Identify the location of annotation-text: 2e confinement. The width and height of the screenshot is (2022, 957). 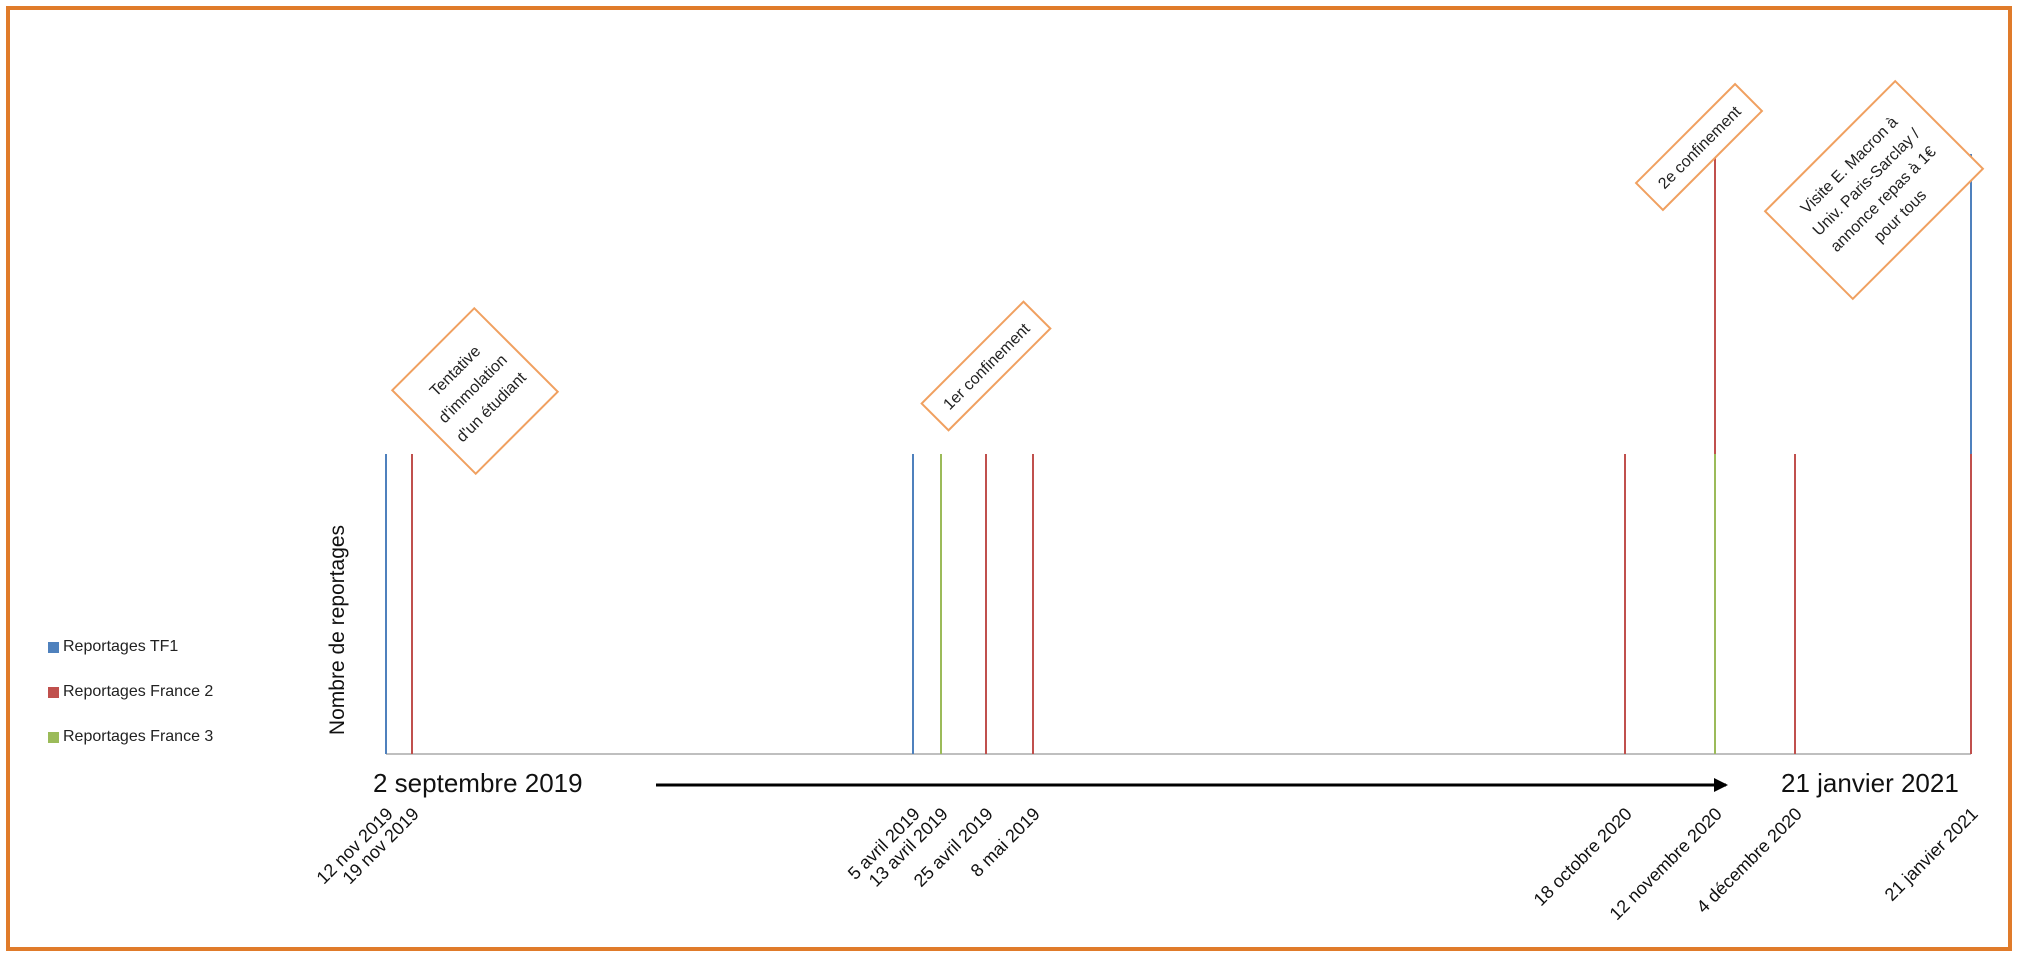
(1700, 148).